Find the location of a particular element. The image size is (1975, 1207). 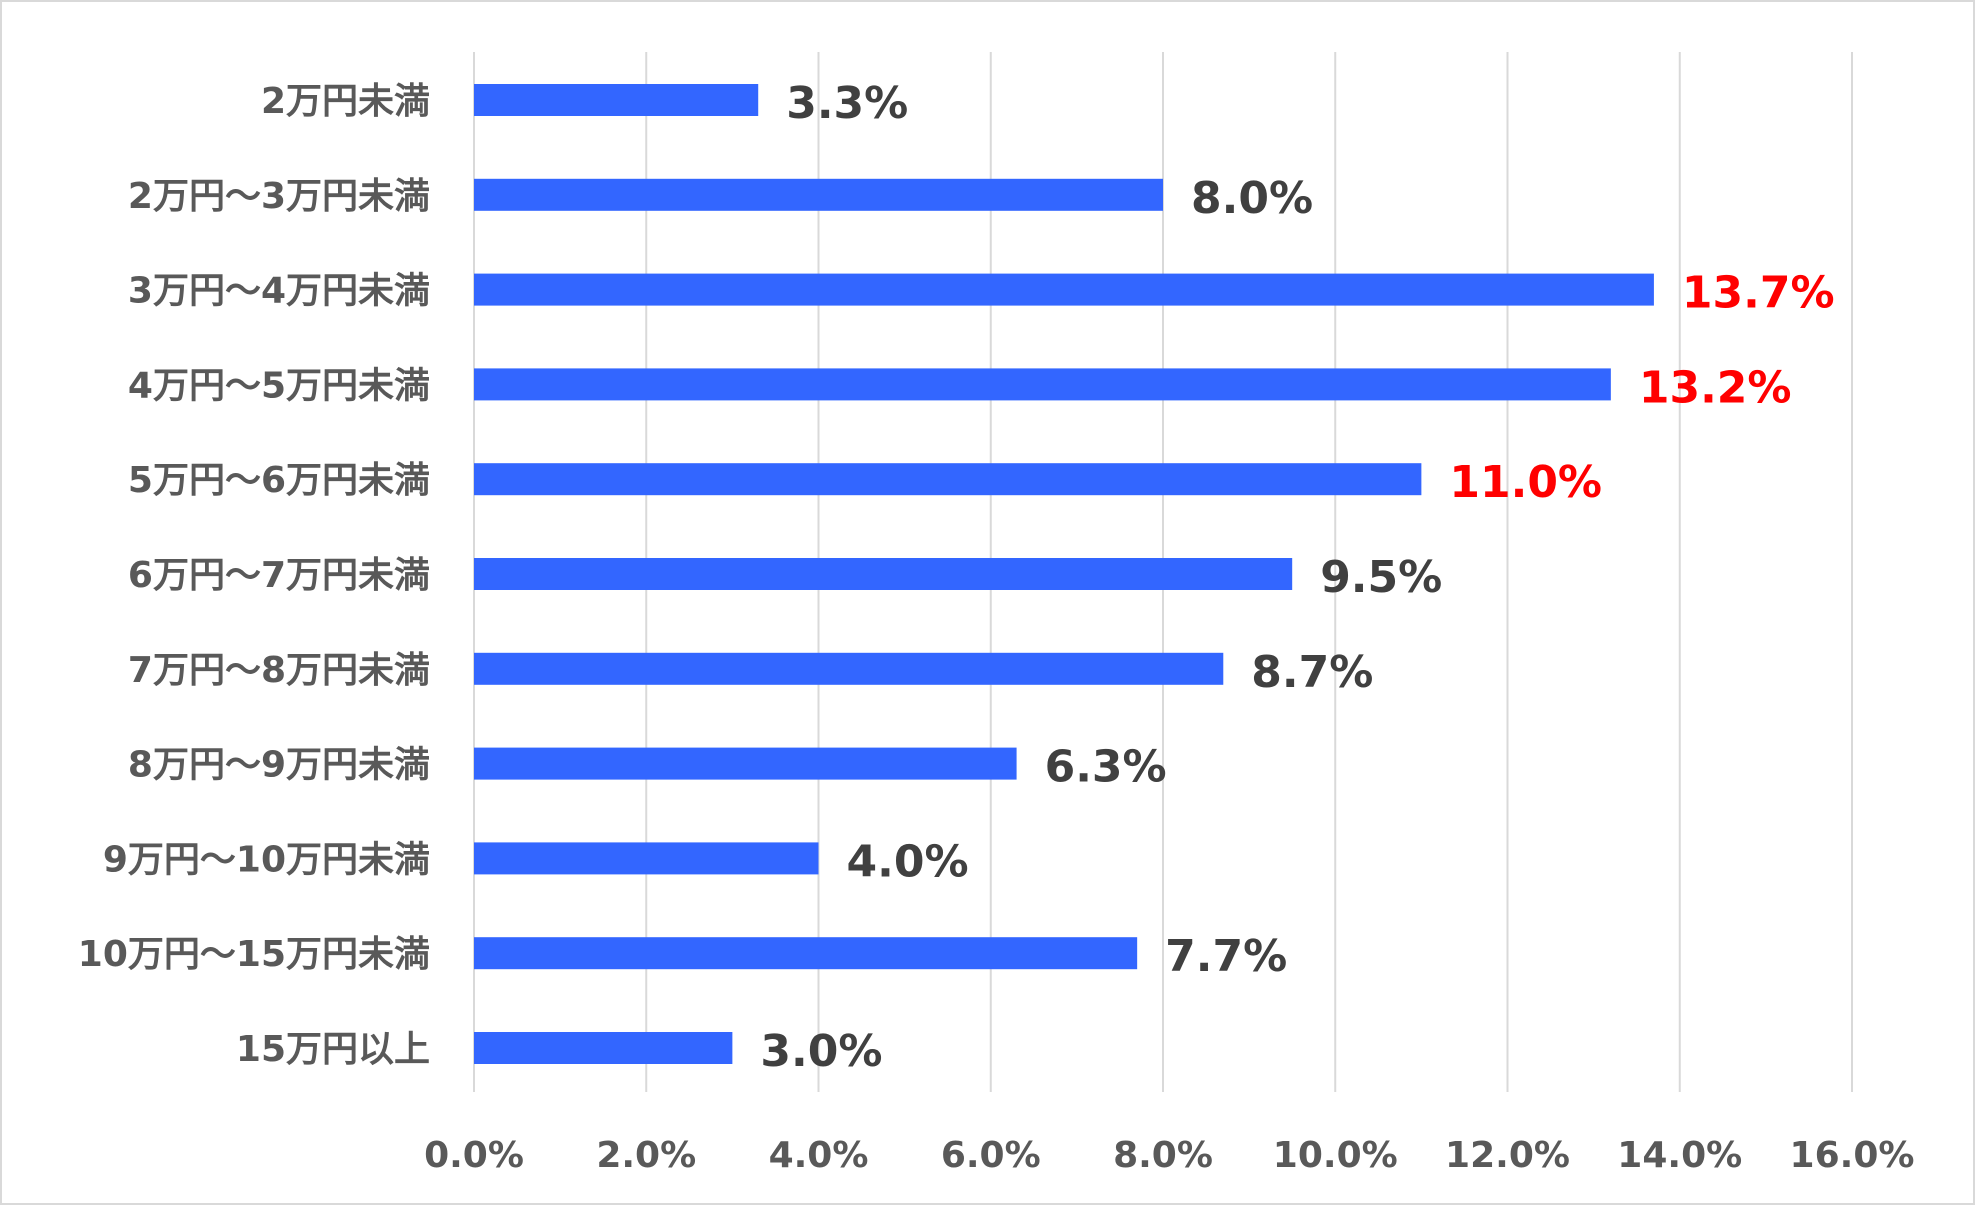

x-tick-label: 2.0% is located at coordinates (646, 1155).